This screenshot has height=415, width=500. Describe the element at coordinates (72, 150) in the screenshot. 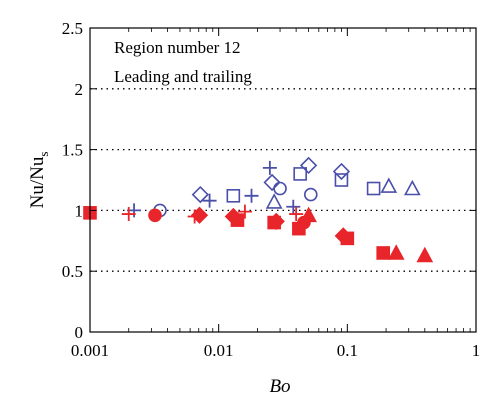

I see `y-tick-label: 1.5` at that location.